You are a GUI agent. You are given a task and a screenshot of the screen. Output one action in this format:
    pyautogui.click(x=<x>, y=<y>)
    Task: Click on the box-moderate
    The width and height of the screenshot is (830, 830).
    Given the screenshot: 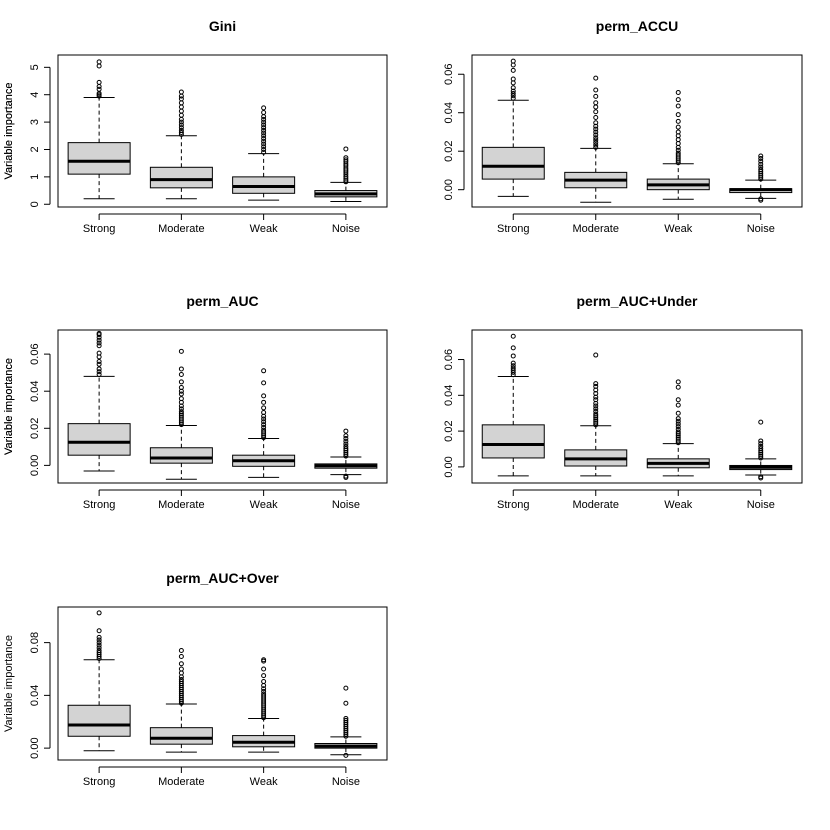 What is the action you would take?
    pyautogui.click(x=181, y=144)
    